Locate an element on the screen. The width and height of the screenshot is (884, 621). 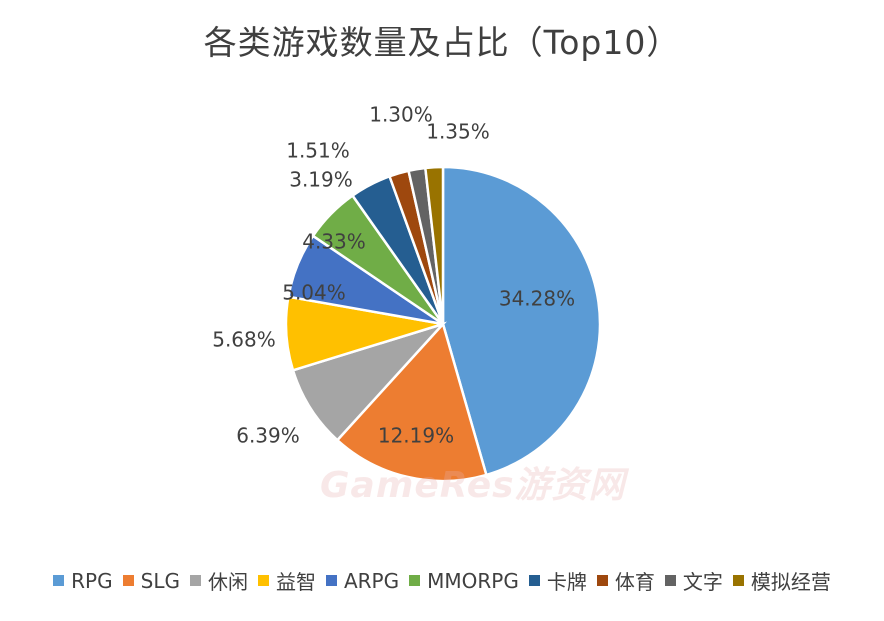
legend-item-2: 休闲 is located at coordinates (218, 580).